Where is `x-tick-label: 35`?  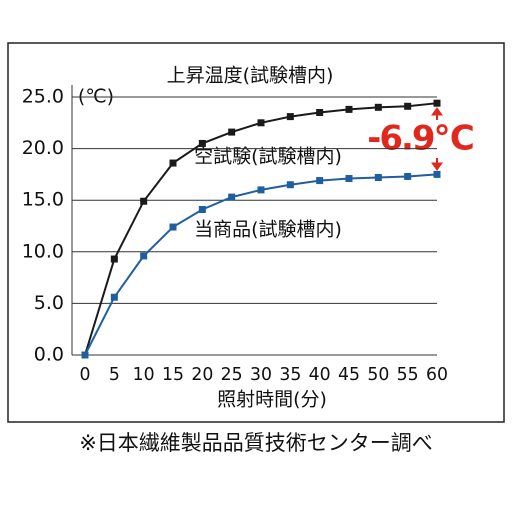 x-tick-label: 35 is located at coordinates (290, 374).